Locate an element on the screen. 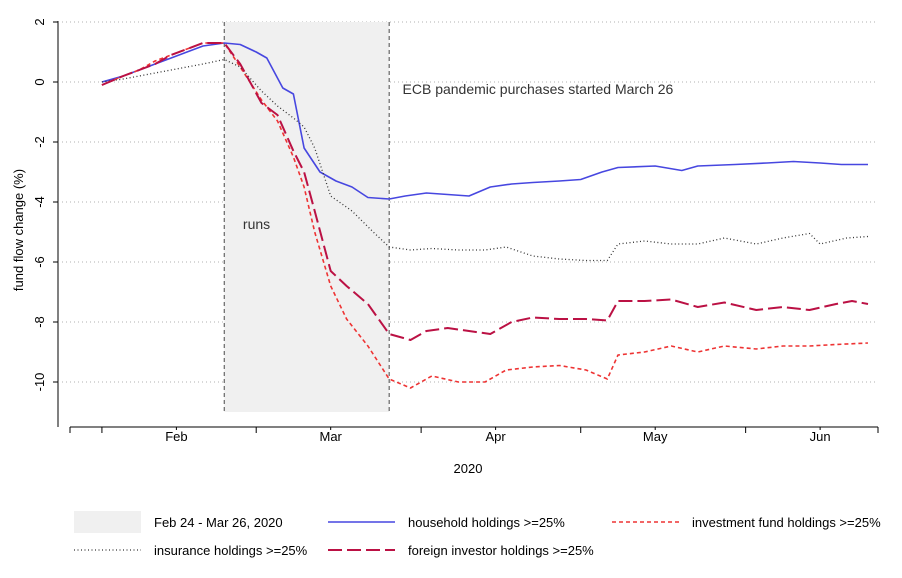 The height and width of the screenshot is (578, 902). y-ticks: 2 0 -2 -4 -6 -8 -10 is located at coordinates (45, 204).